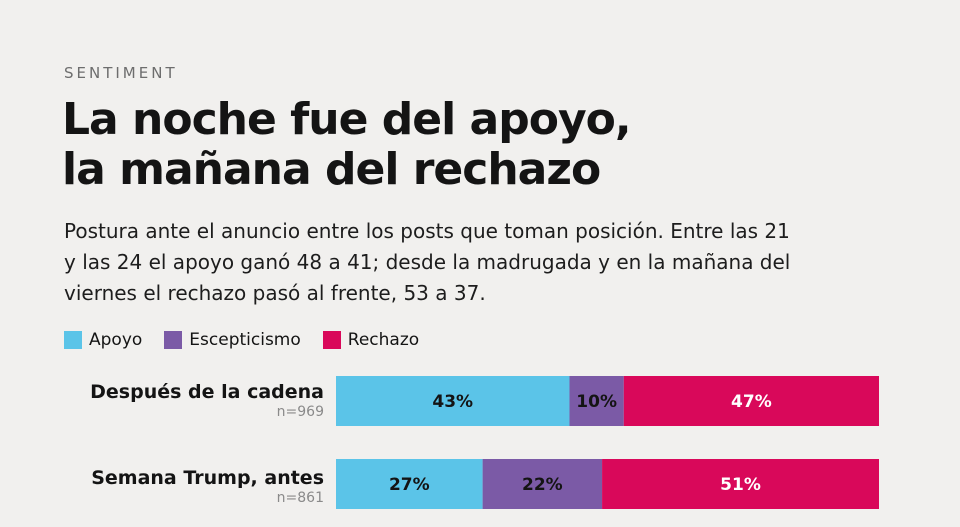 Image resolution: width=960 pixels, height=527 pixels. I want to click on bar-segment-despues-rechazo, so click(751, 401).